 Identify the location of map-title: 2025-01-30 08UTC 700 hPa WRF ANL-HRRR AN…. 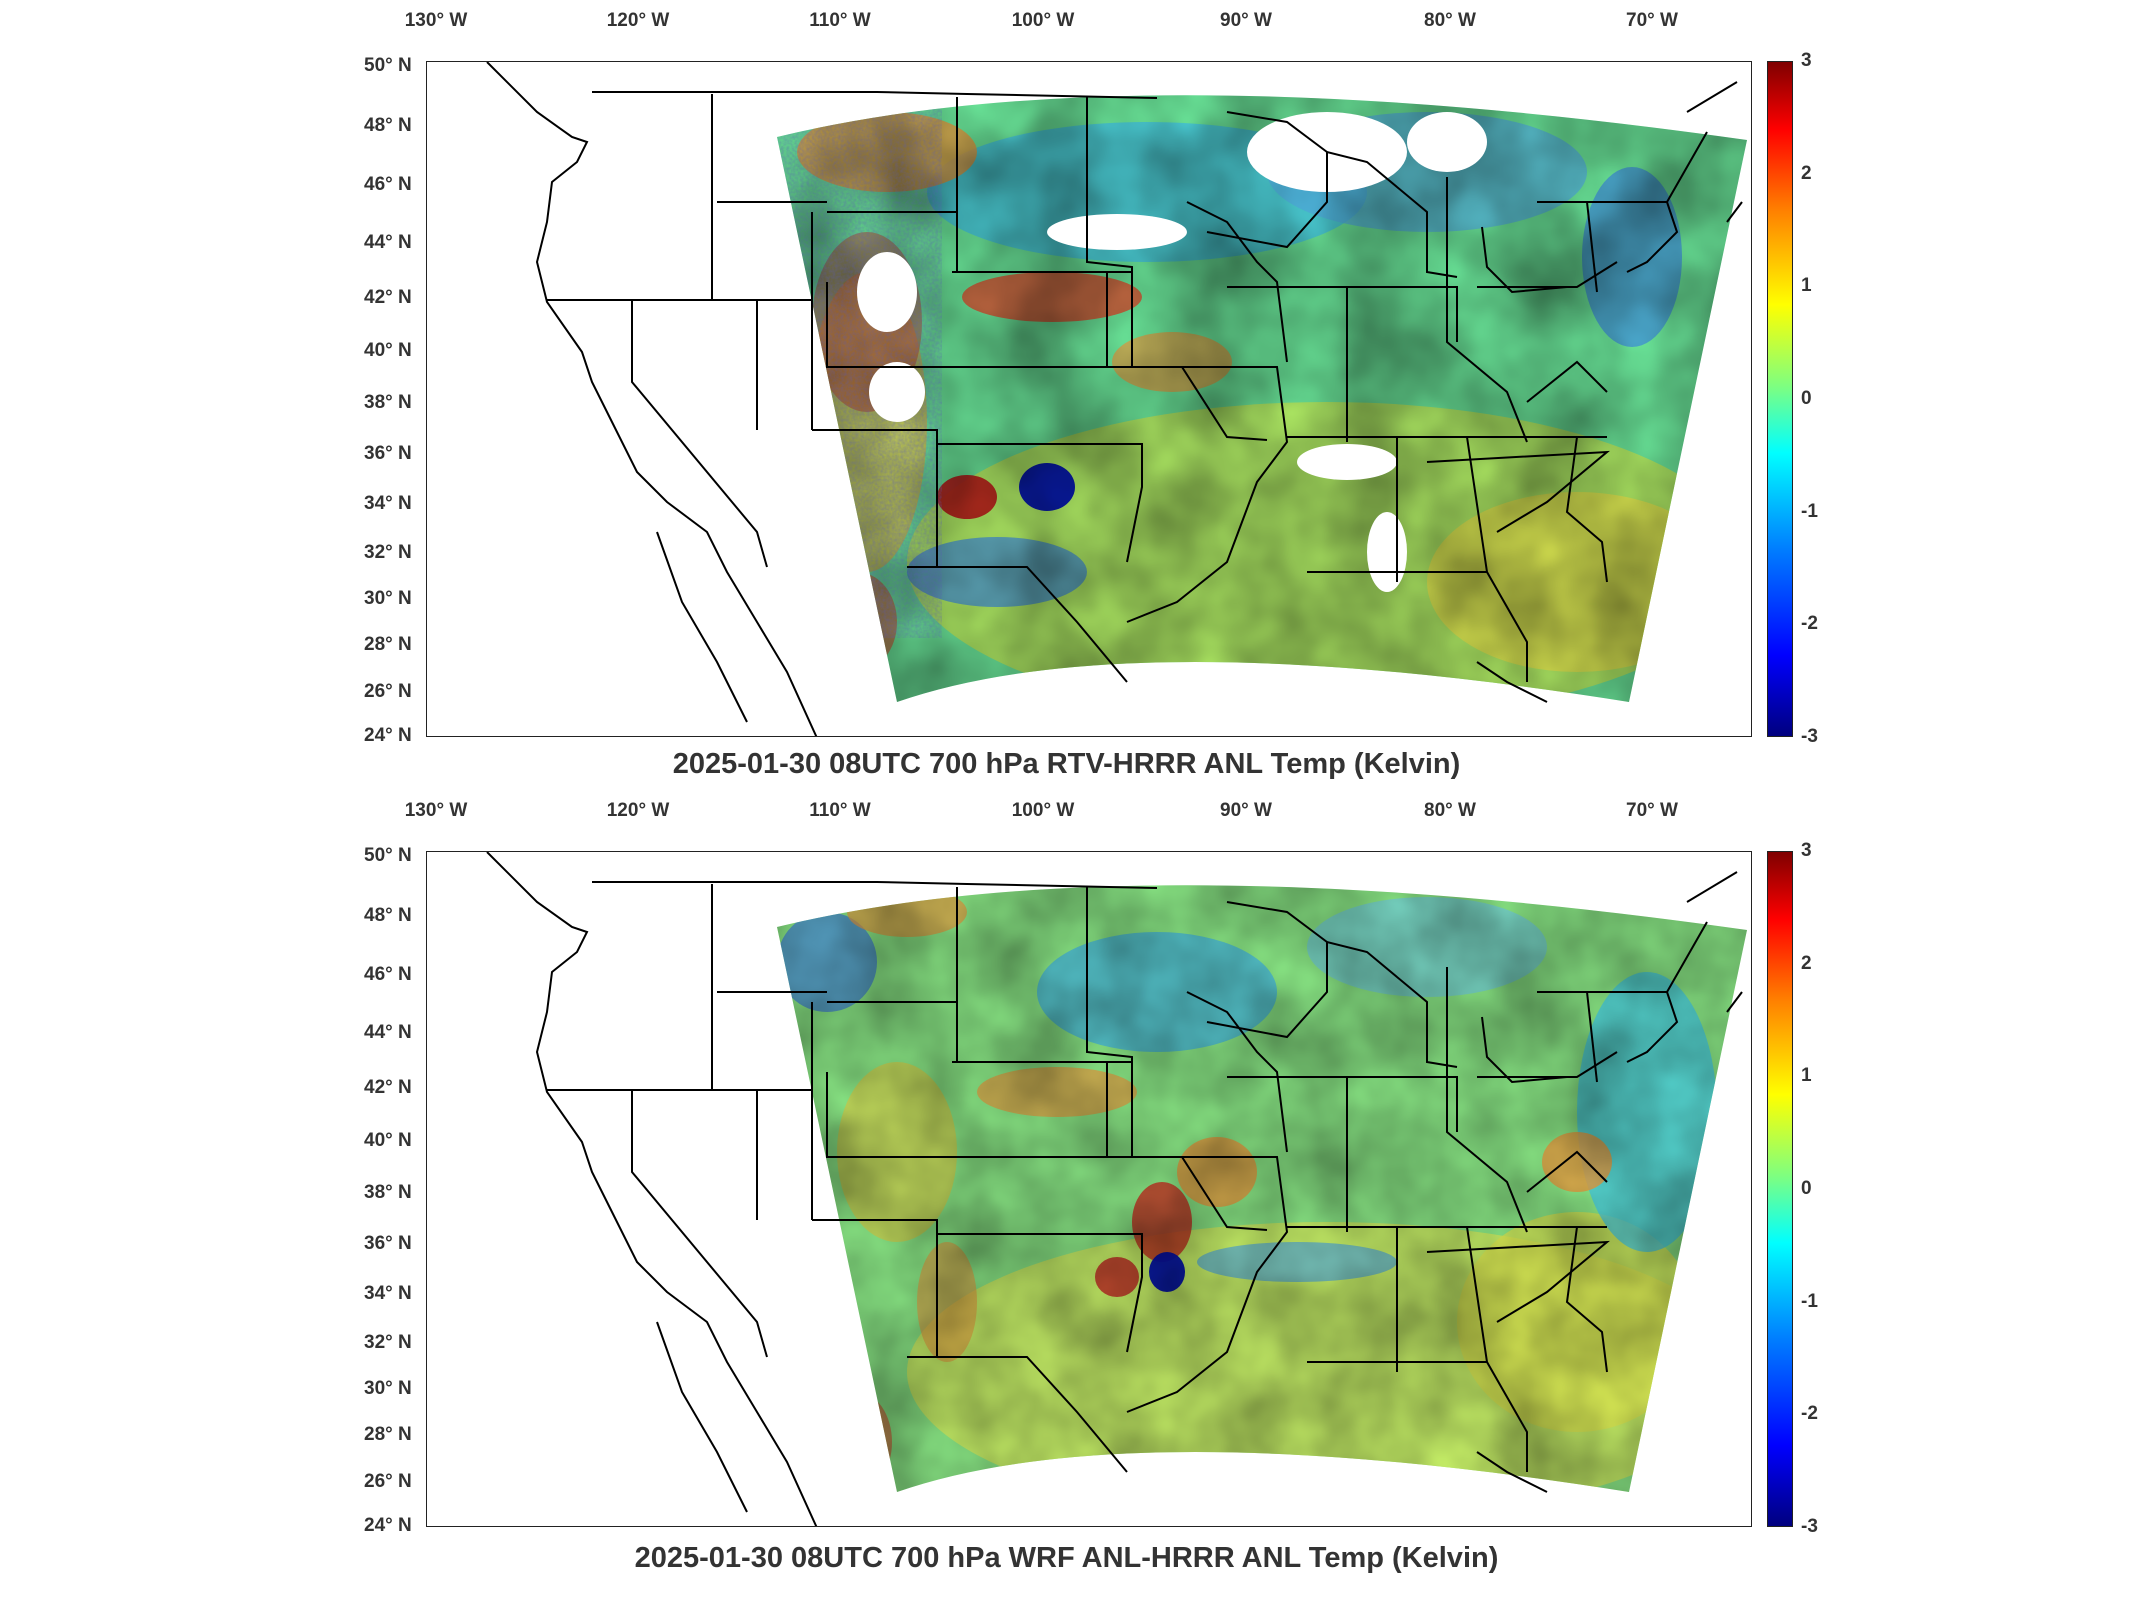
(1066, 1558).